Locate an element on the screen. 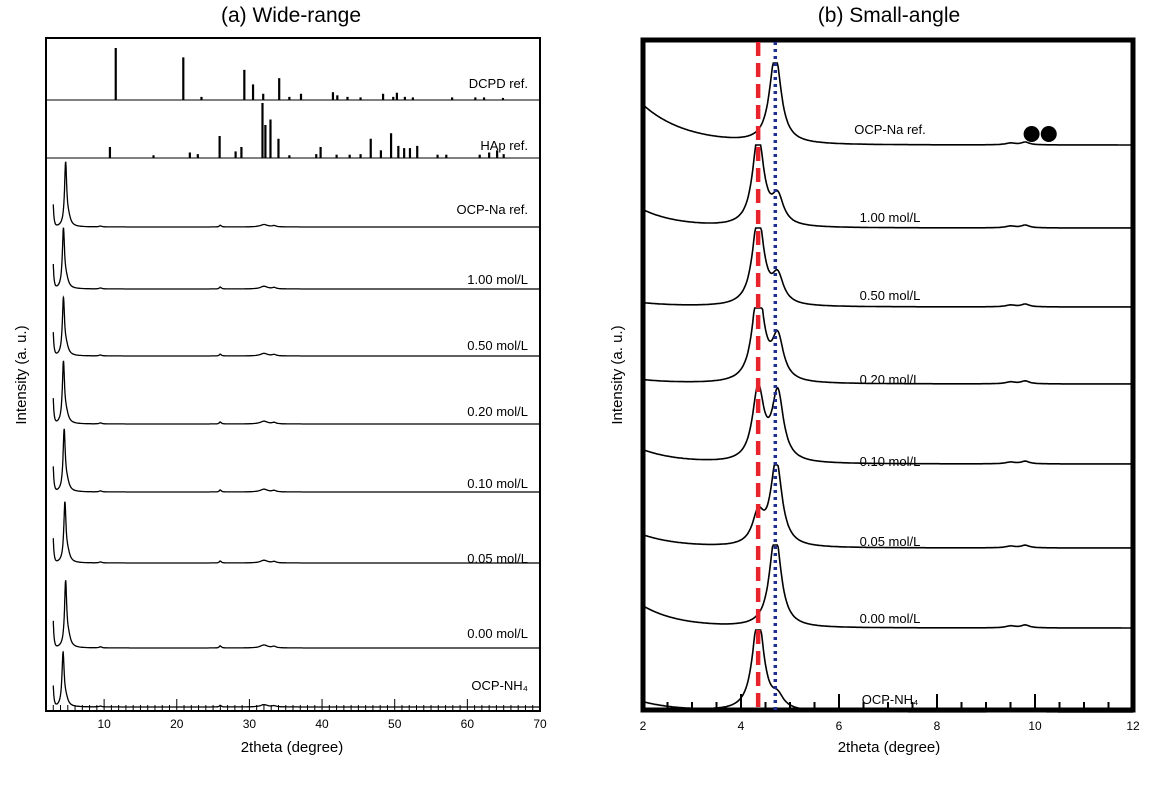  x-tick-label: 12 is located at coordinates (1133, 726).